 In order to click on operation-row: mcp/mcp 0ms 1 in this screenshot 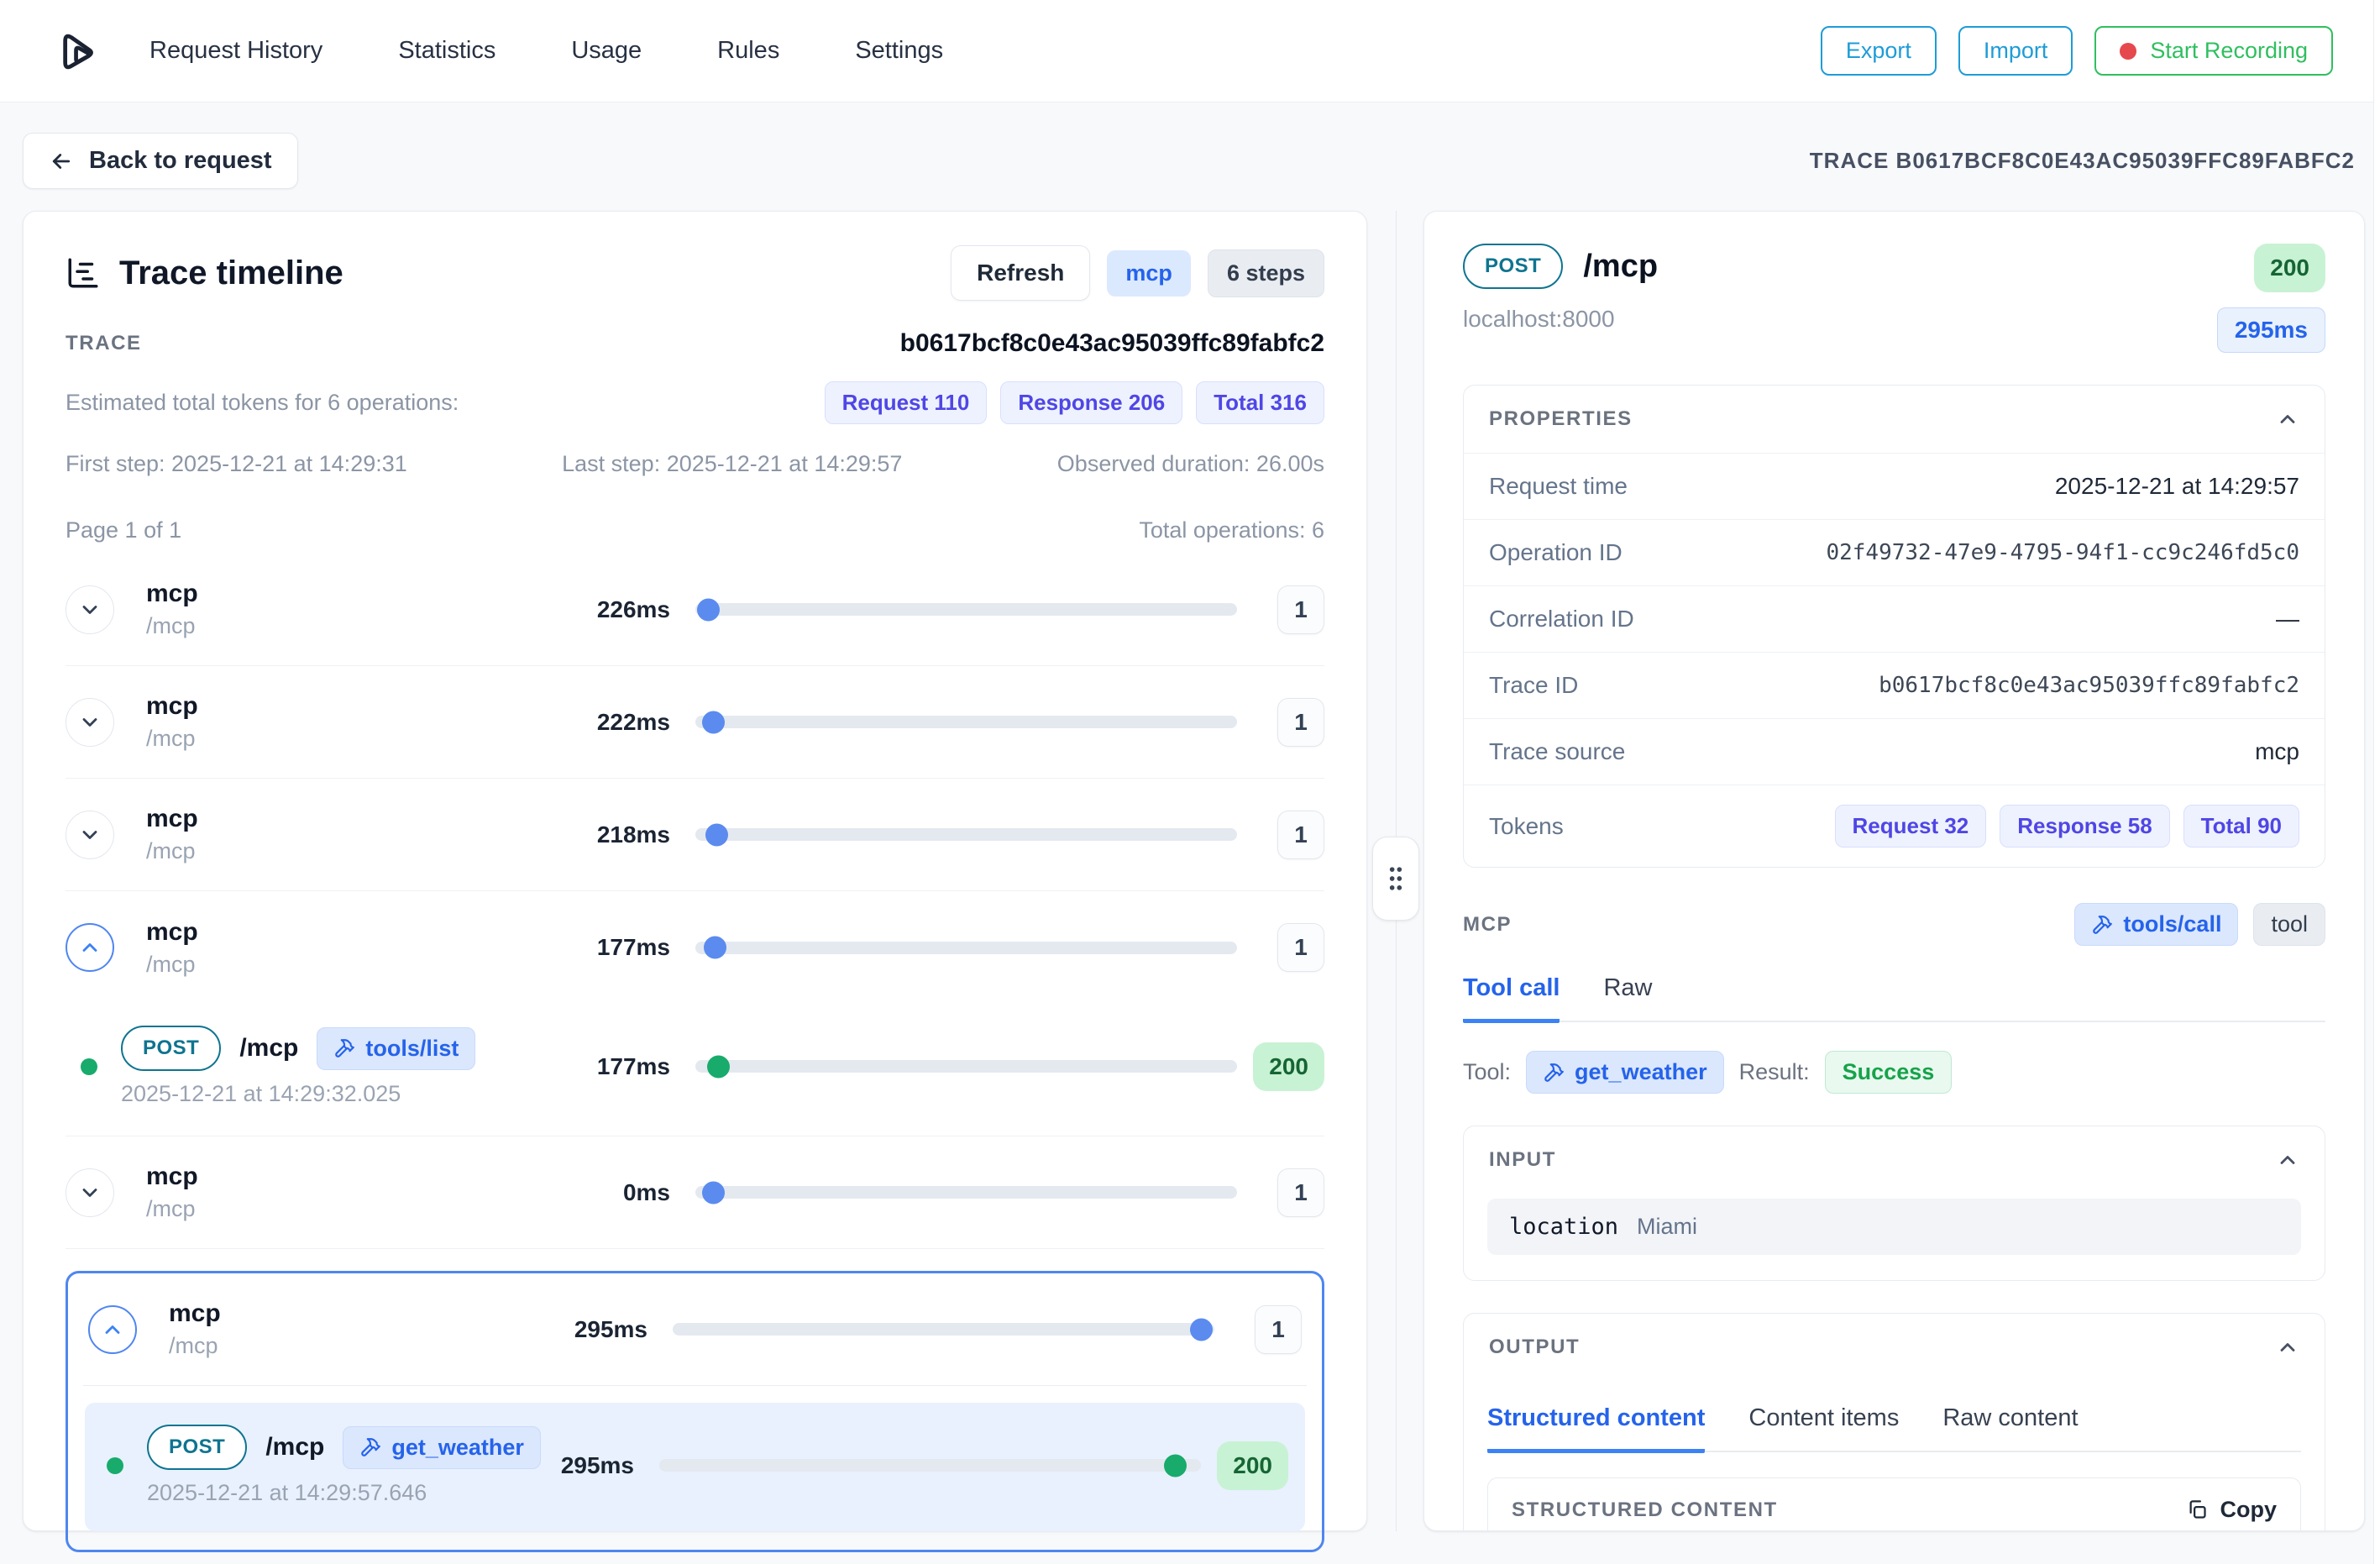, I will do `click(695, 1192)`.